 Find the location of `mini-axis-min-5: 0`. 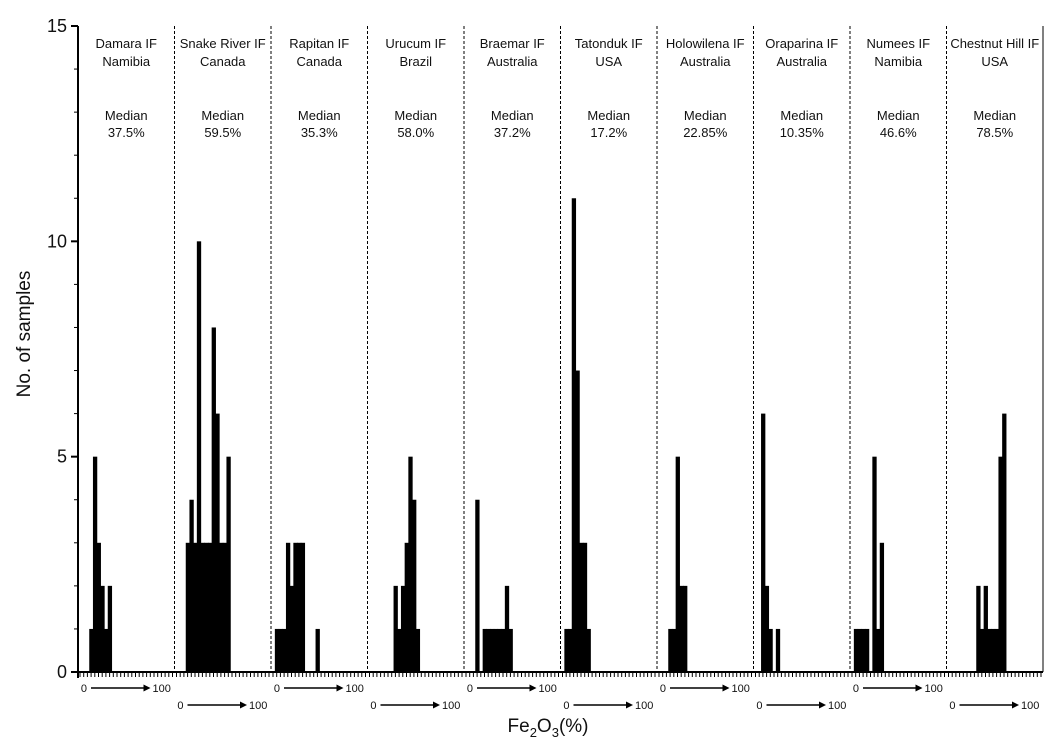

mini-axis-min-5: 0 is located at coordinates (566, 706).